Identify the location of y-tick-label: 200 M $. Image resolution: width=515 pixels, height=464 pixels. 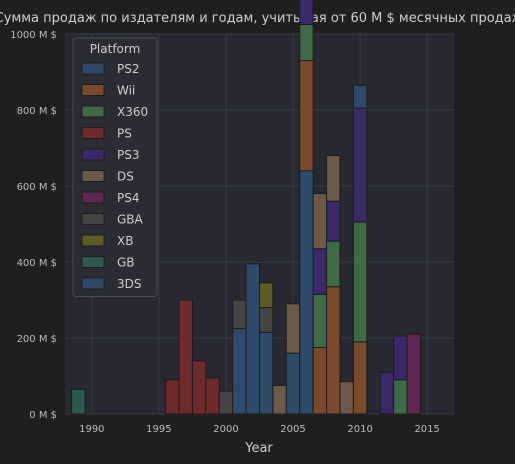
(37, 339).